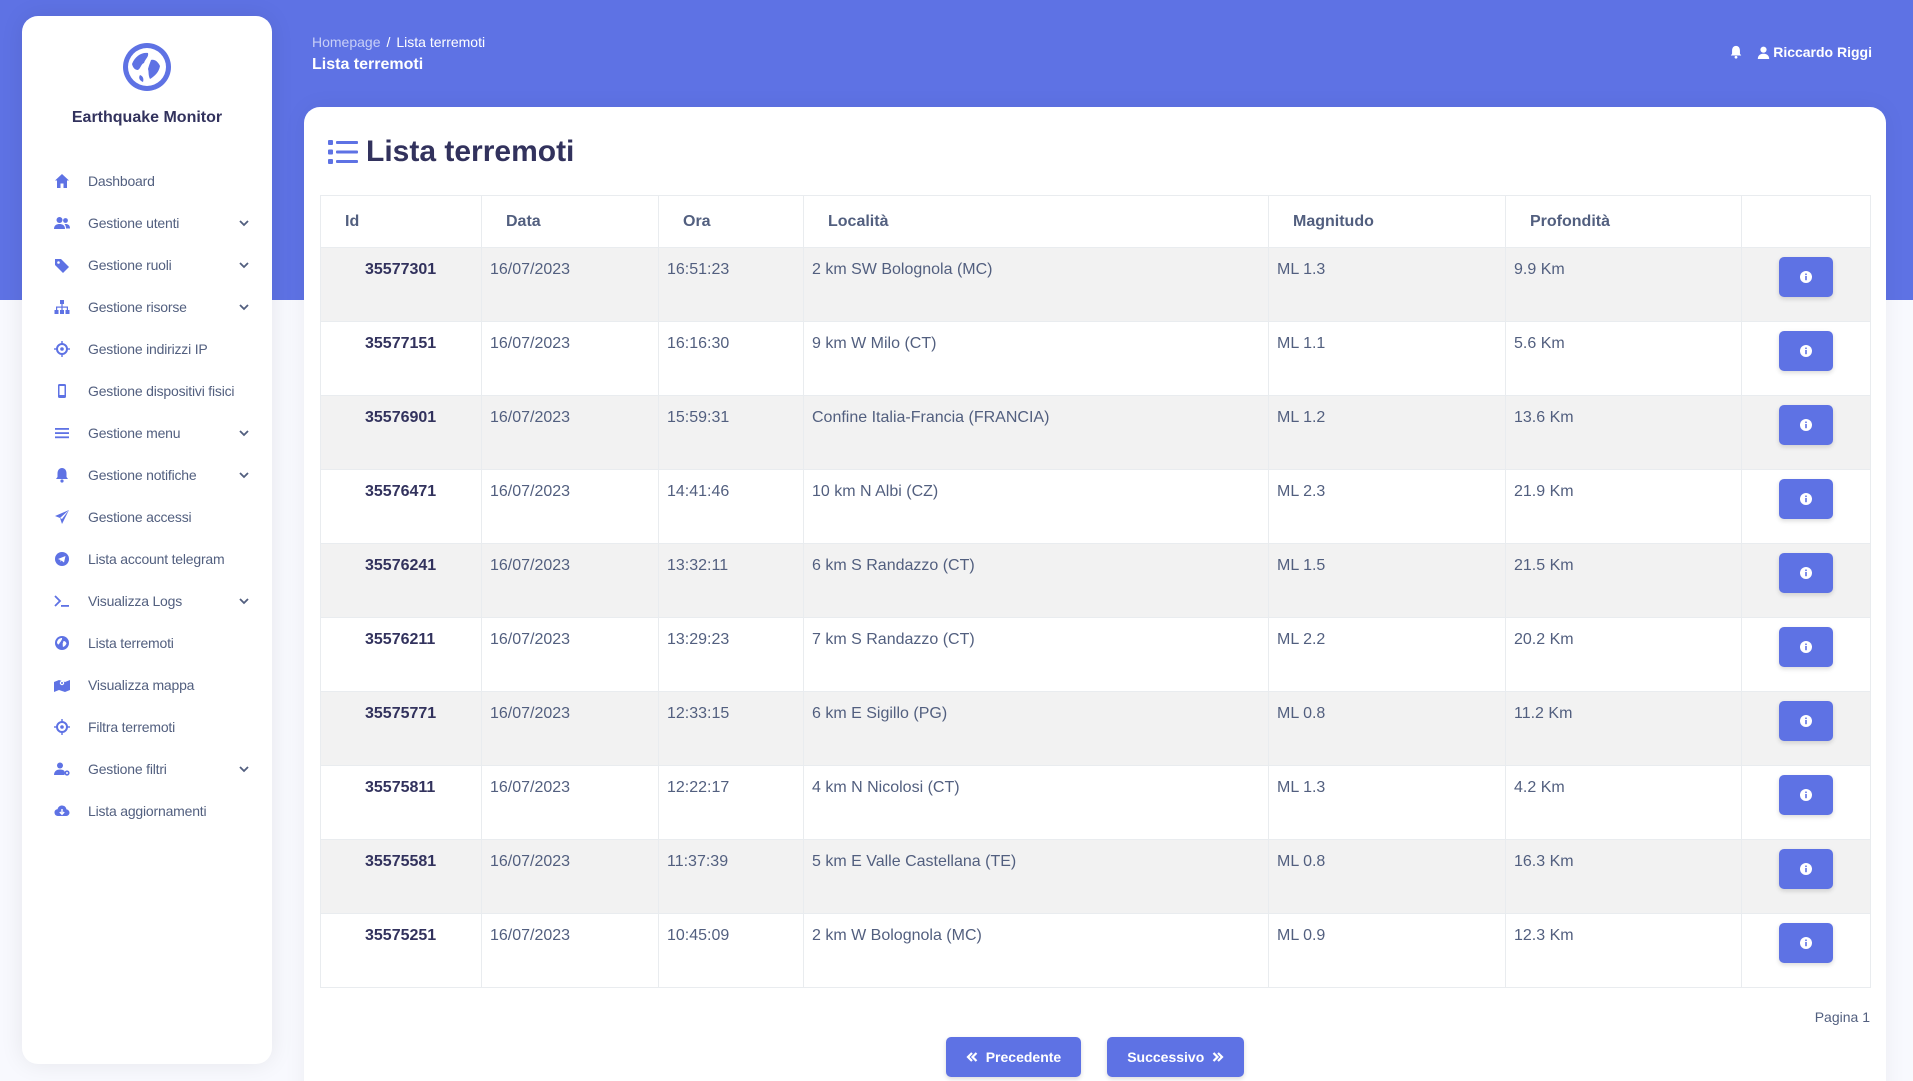 This screenshot has height=1081, width=1913. Describe the element at coordinates (401, 654) in the screenshot. I see `cell-id: 35576211` at that location.